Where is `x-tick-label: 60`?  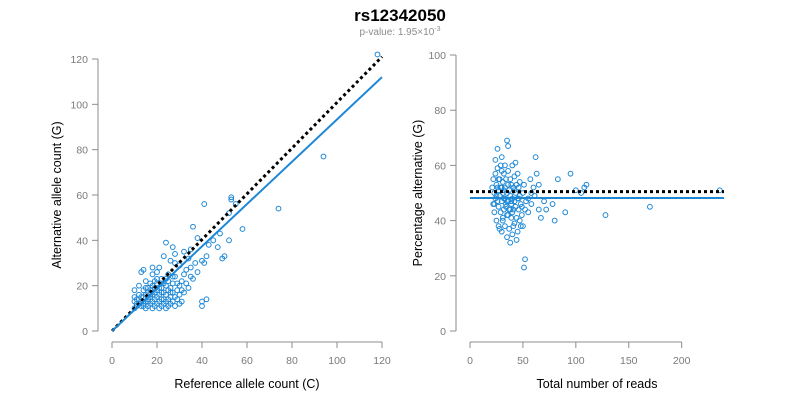 x-tick-label: 60 is located at coordinates (247, 361).